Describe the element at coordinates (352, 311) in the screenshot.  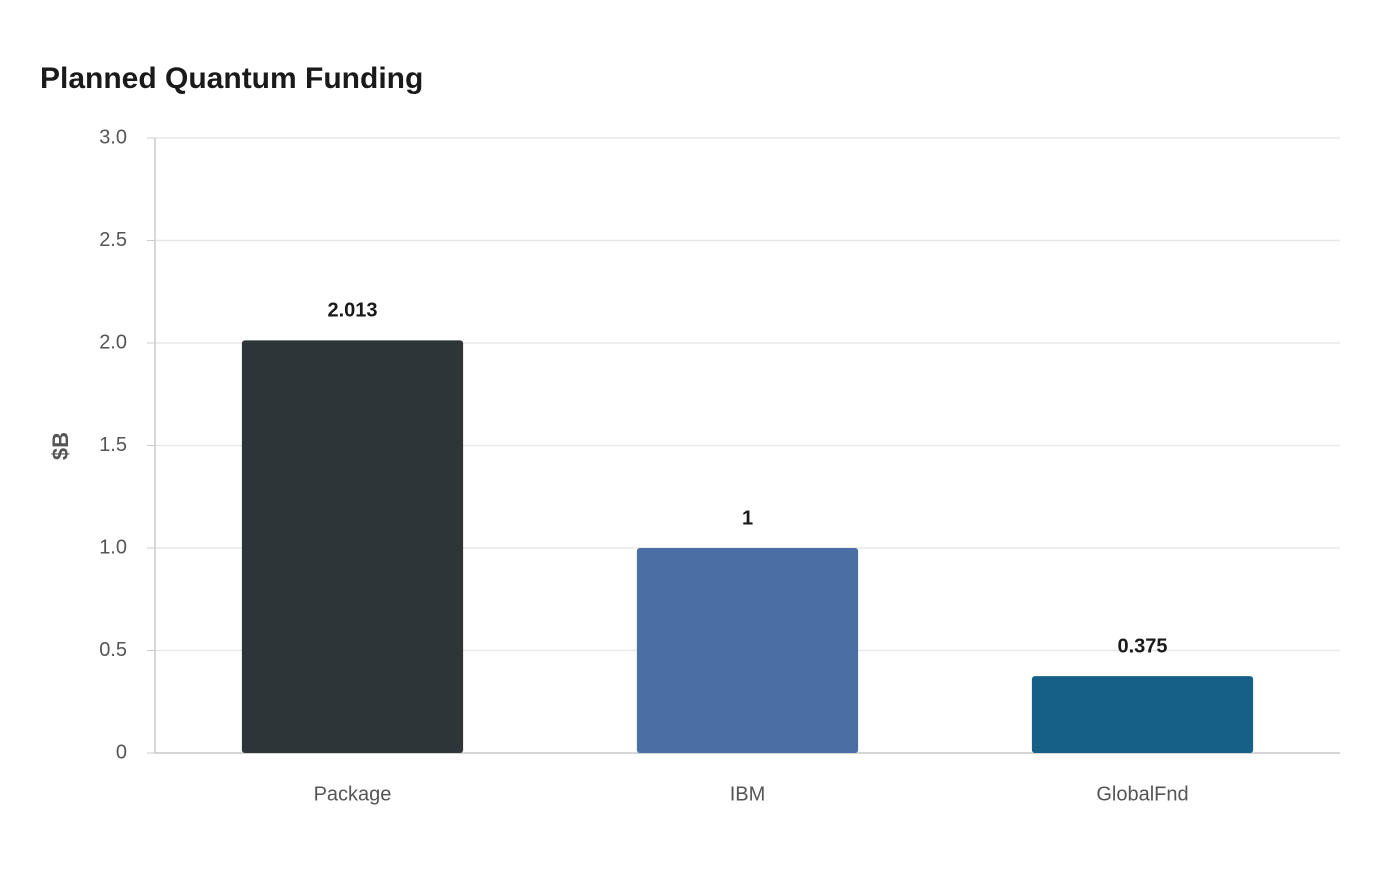
I see `data-label: 2.013` at that location.